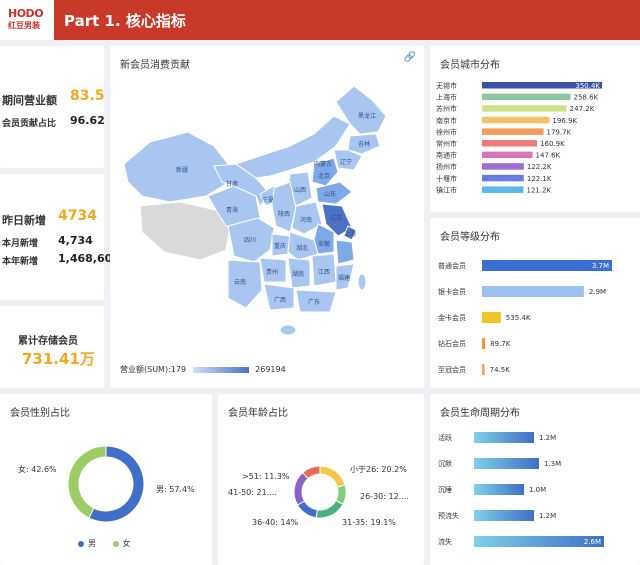 This screenshot has height=565, width=640. I want to click on map-label-henan: 河南, so click(306, 220).